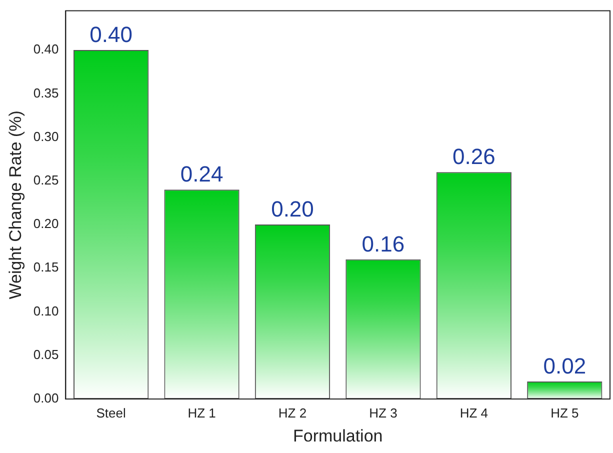  I want to click on data-label: 0.24, so click(202, 174).